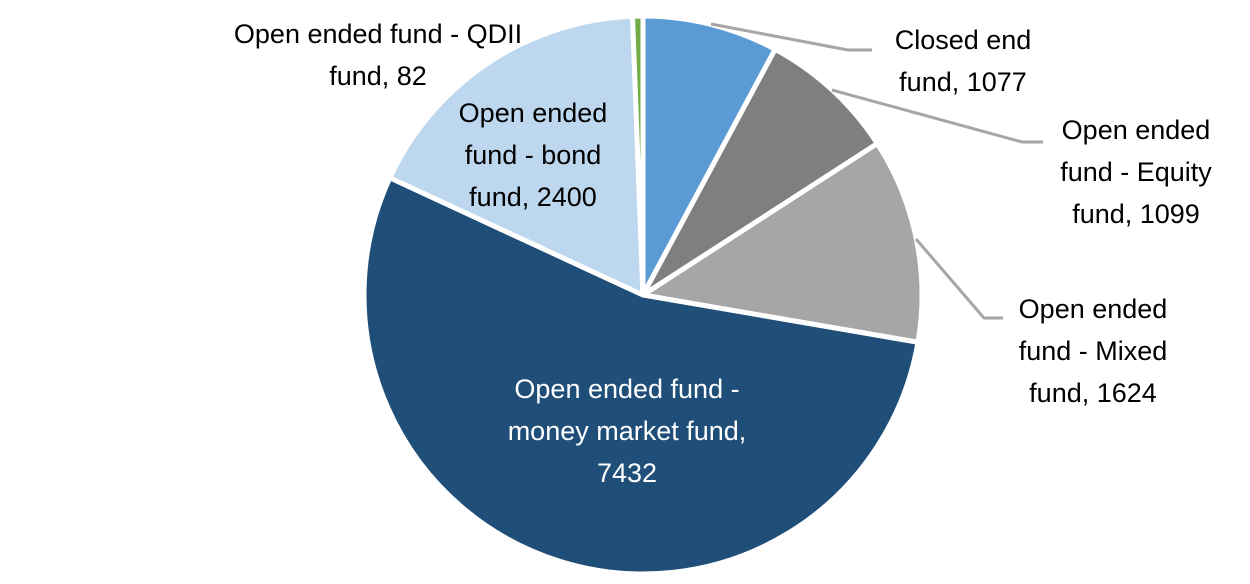  I want to click on leader-line-equity-fund, so click(937, 116).